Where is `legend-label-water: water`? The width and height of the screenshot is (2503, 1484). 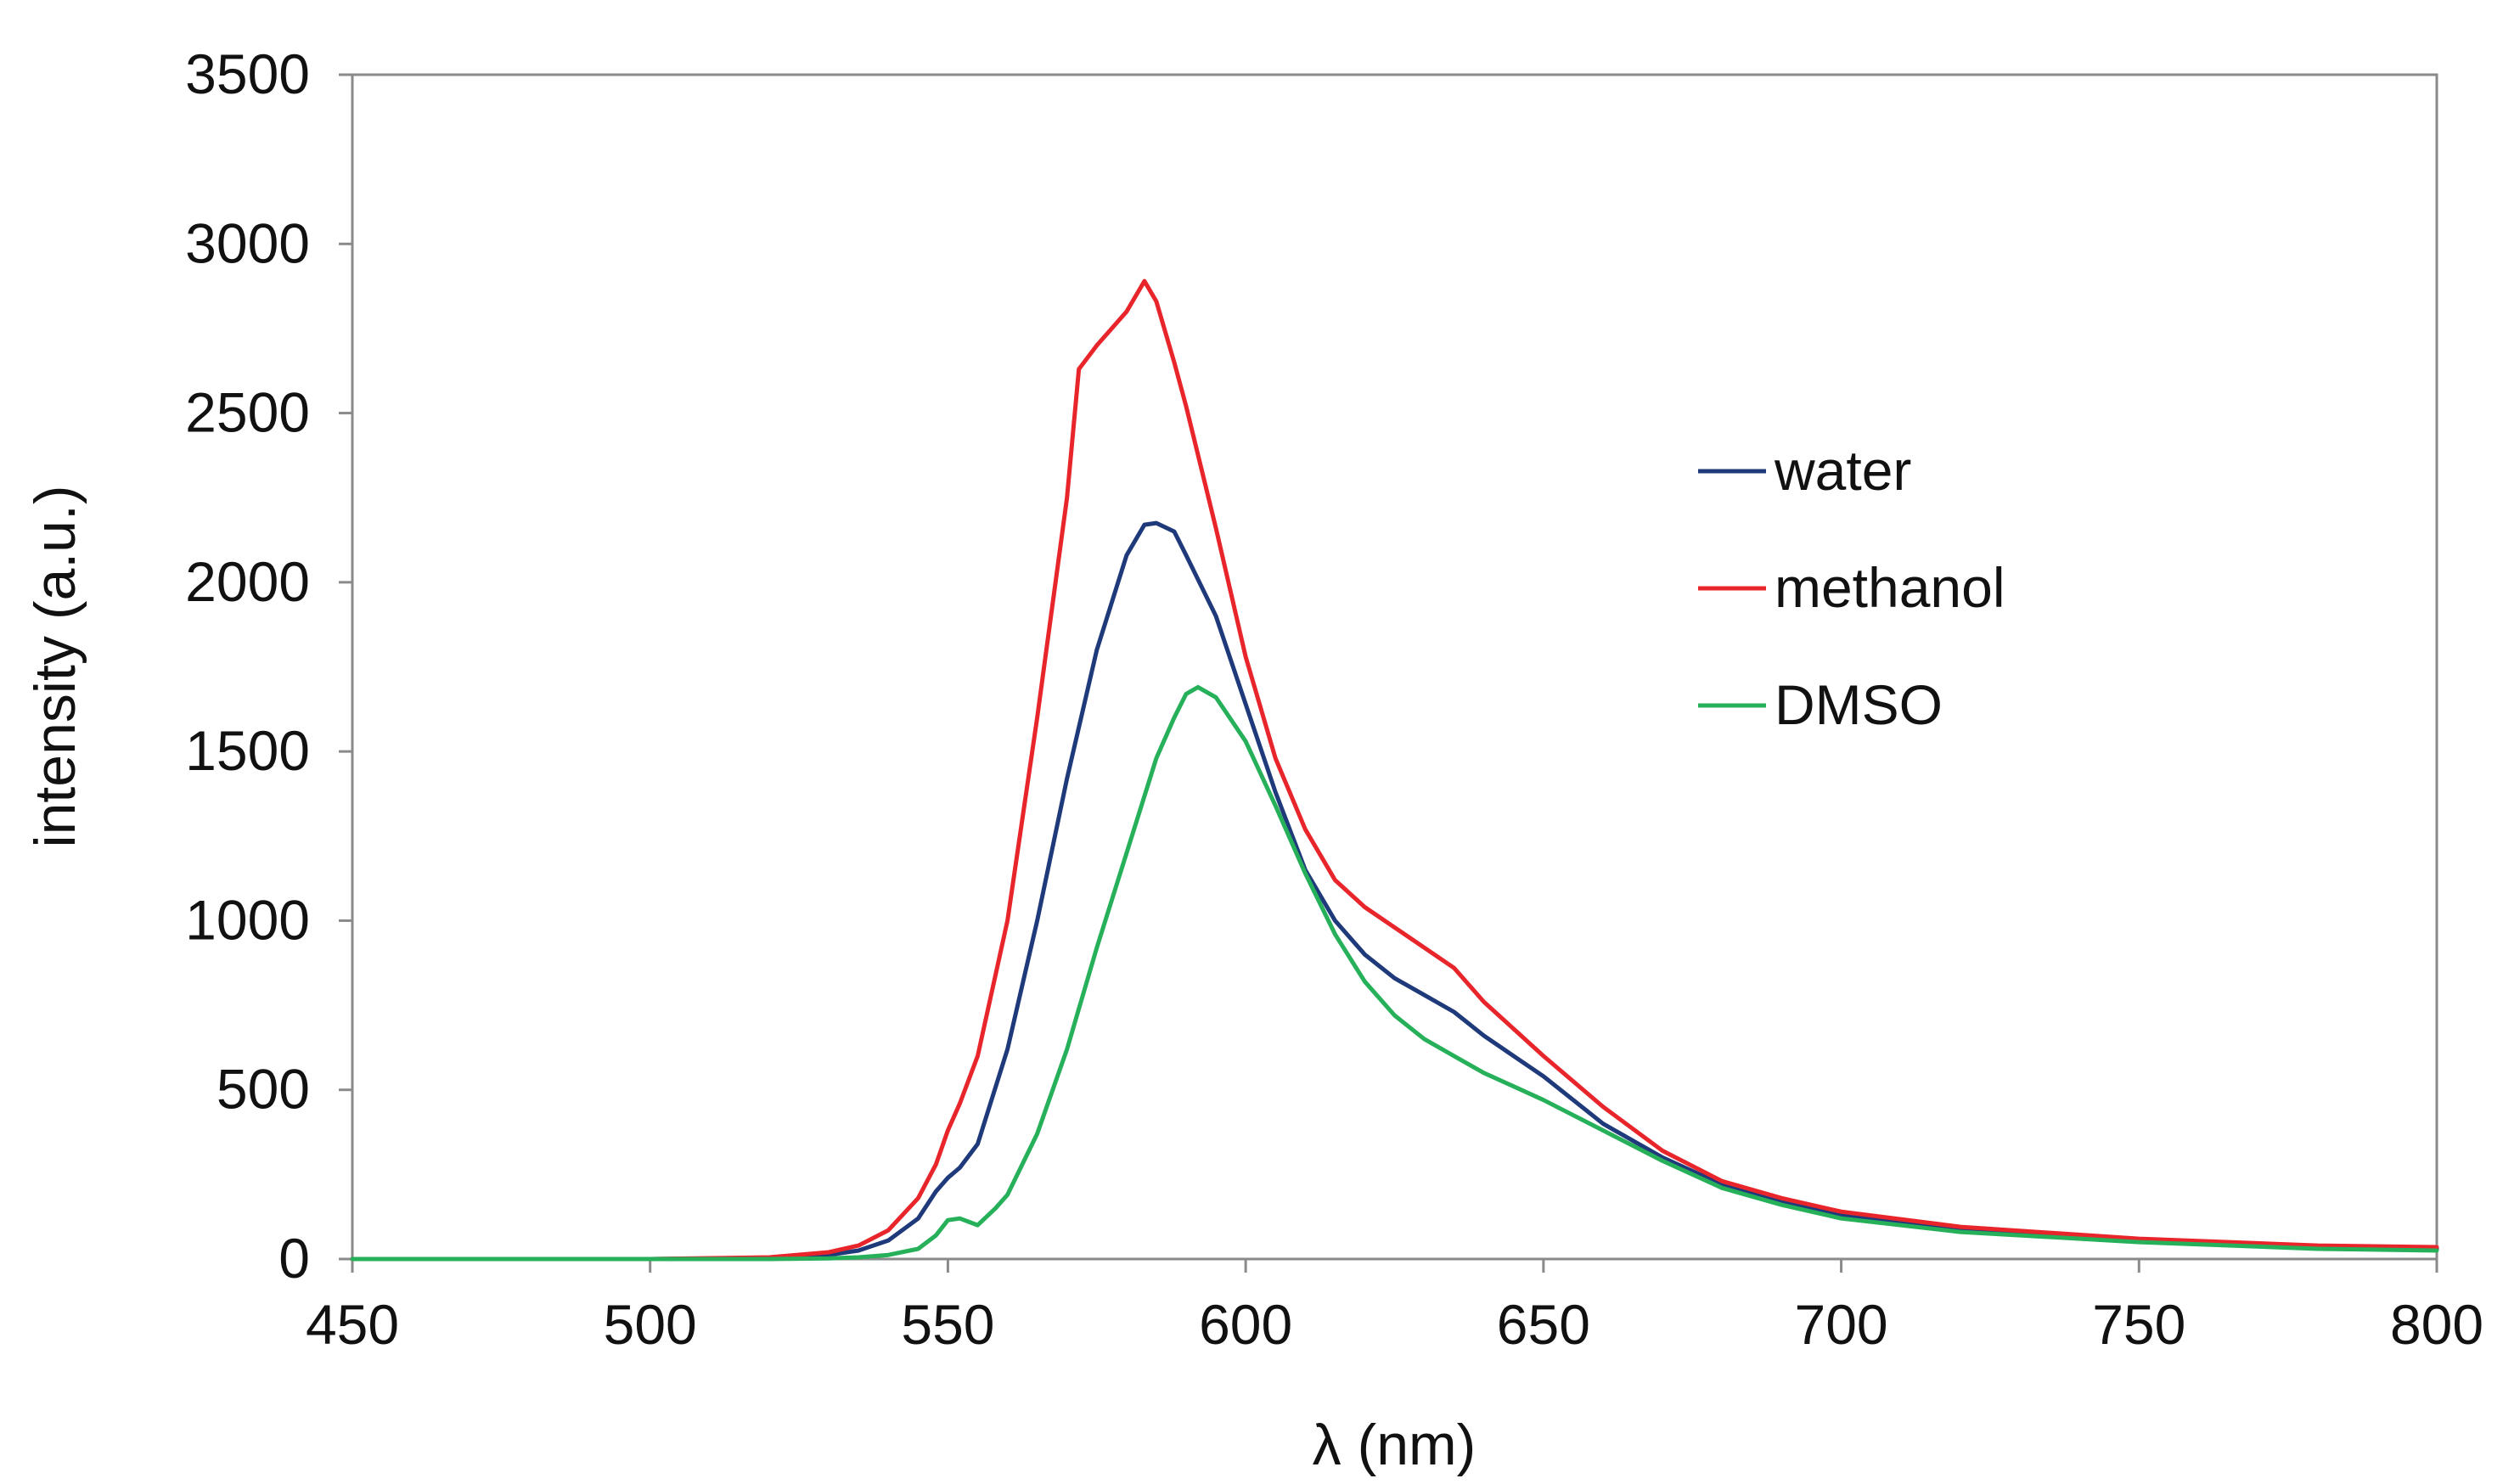 legend-label-water: water is located at coordinates (1842, 470).